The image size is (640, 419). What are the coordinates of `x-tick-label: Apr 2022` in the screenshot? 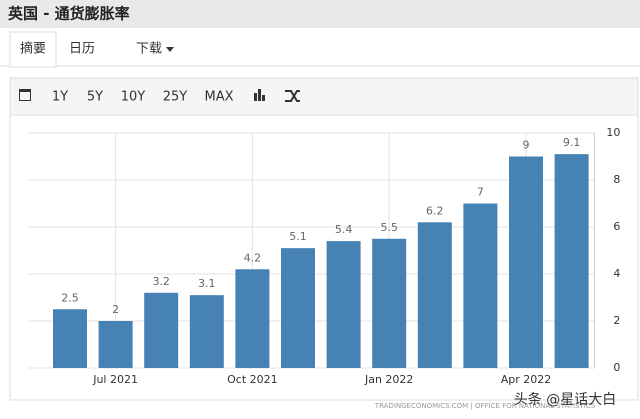 It's located at (526, 379).